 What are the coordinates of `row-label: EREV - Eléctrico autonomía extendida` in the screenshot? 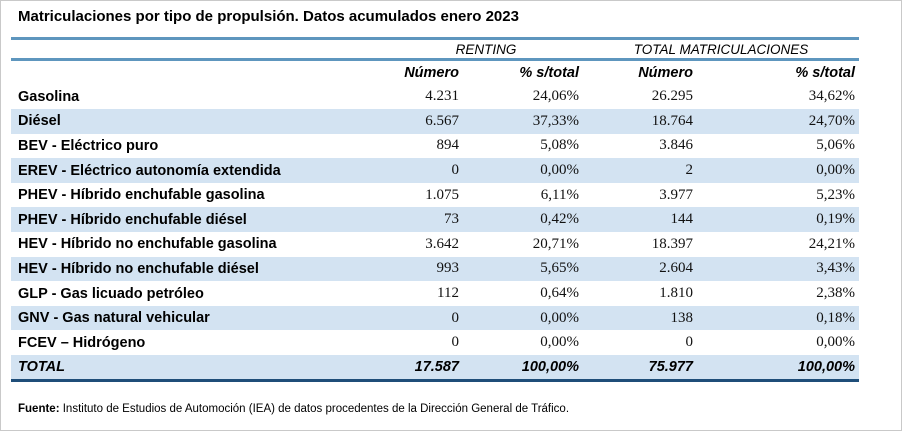 It's located at (200, 170).